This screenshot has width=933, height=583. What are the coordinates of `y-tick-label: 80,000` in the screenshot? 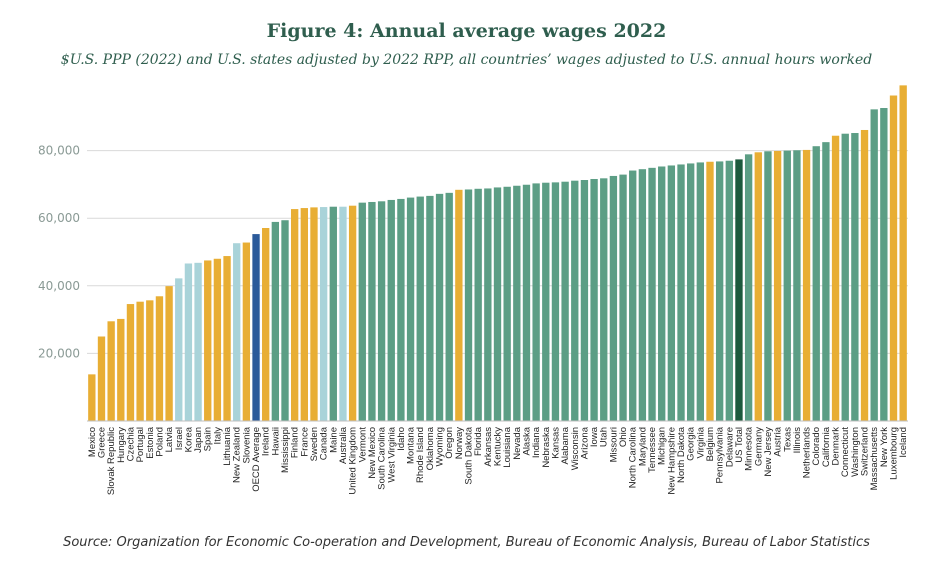 It's located at (59, 151).